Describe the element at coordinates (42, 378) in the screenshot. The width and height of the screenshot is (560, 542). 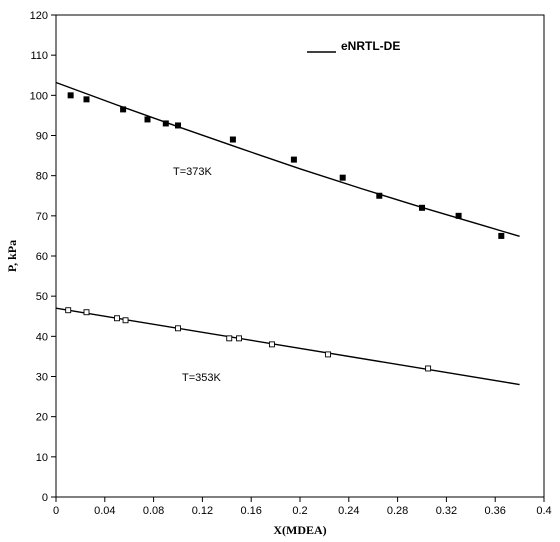
I see `y-tick-label: 30` at that location.